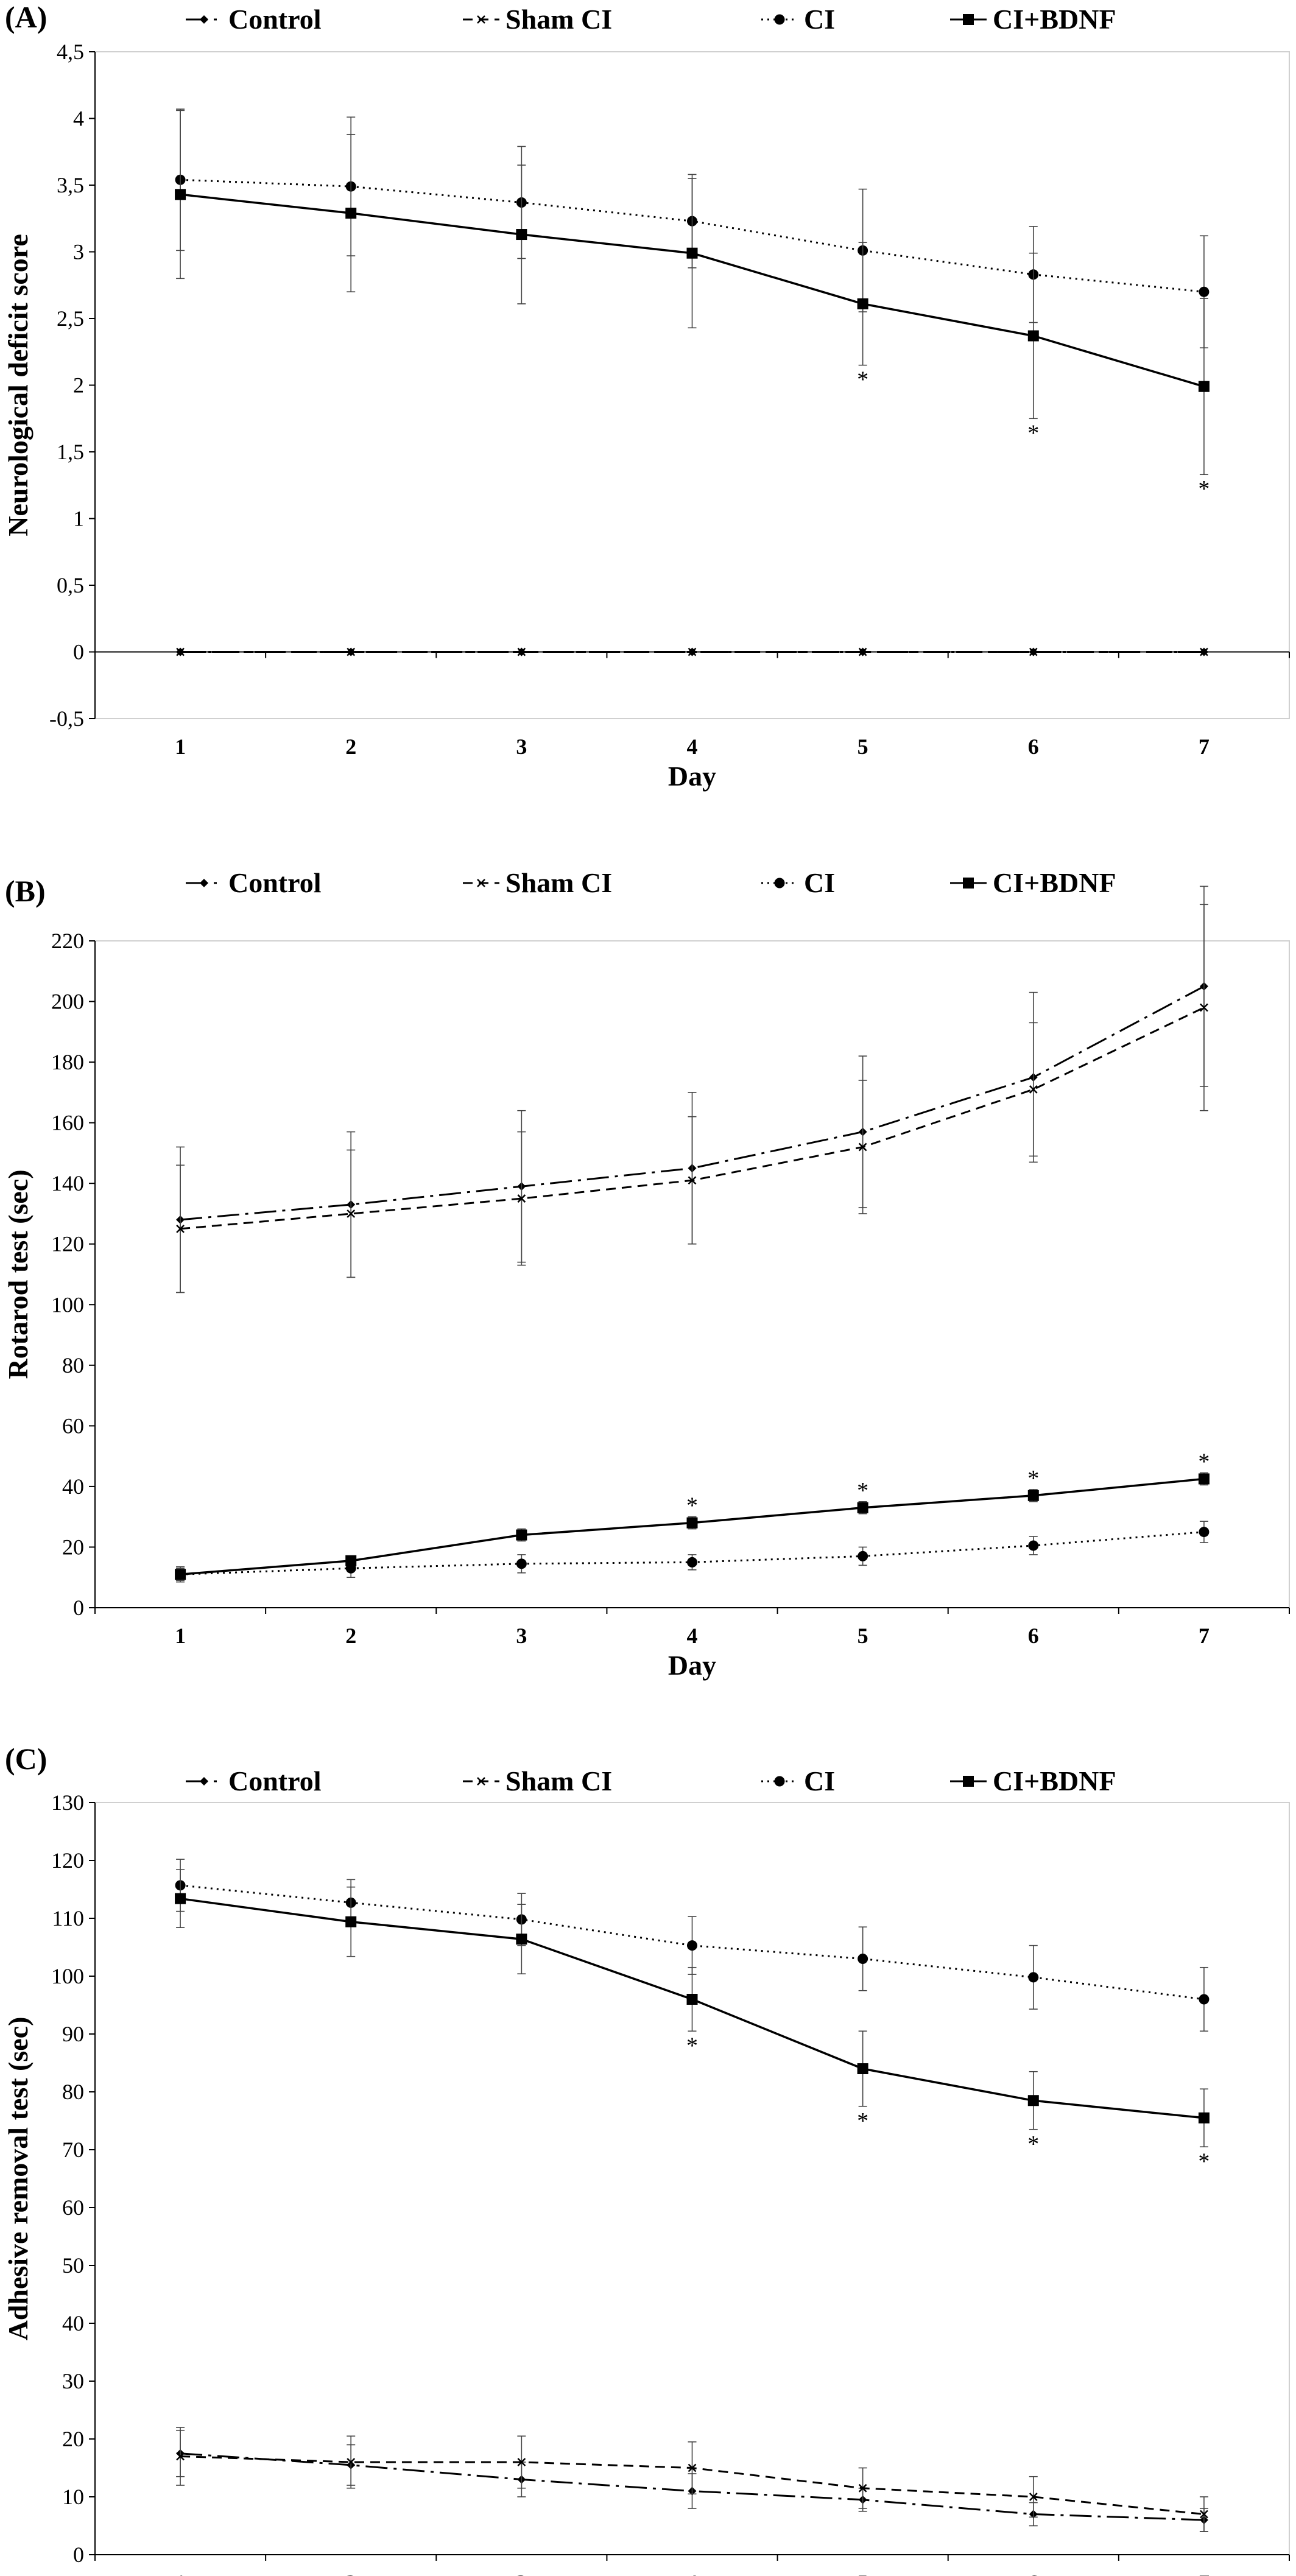  I want to click on y-tick-label: 110, so click(68, 1918).